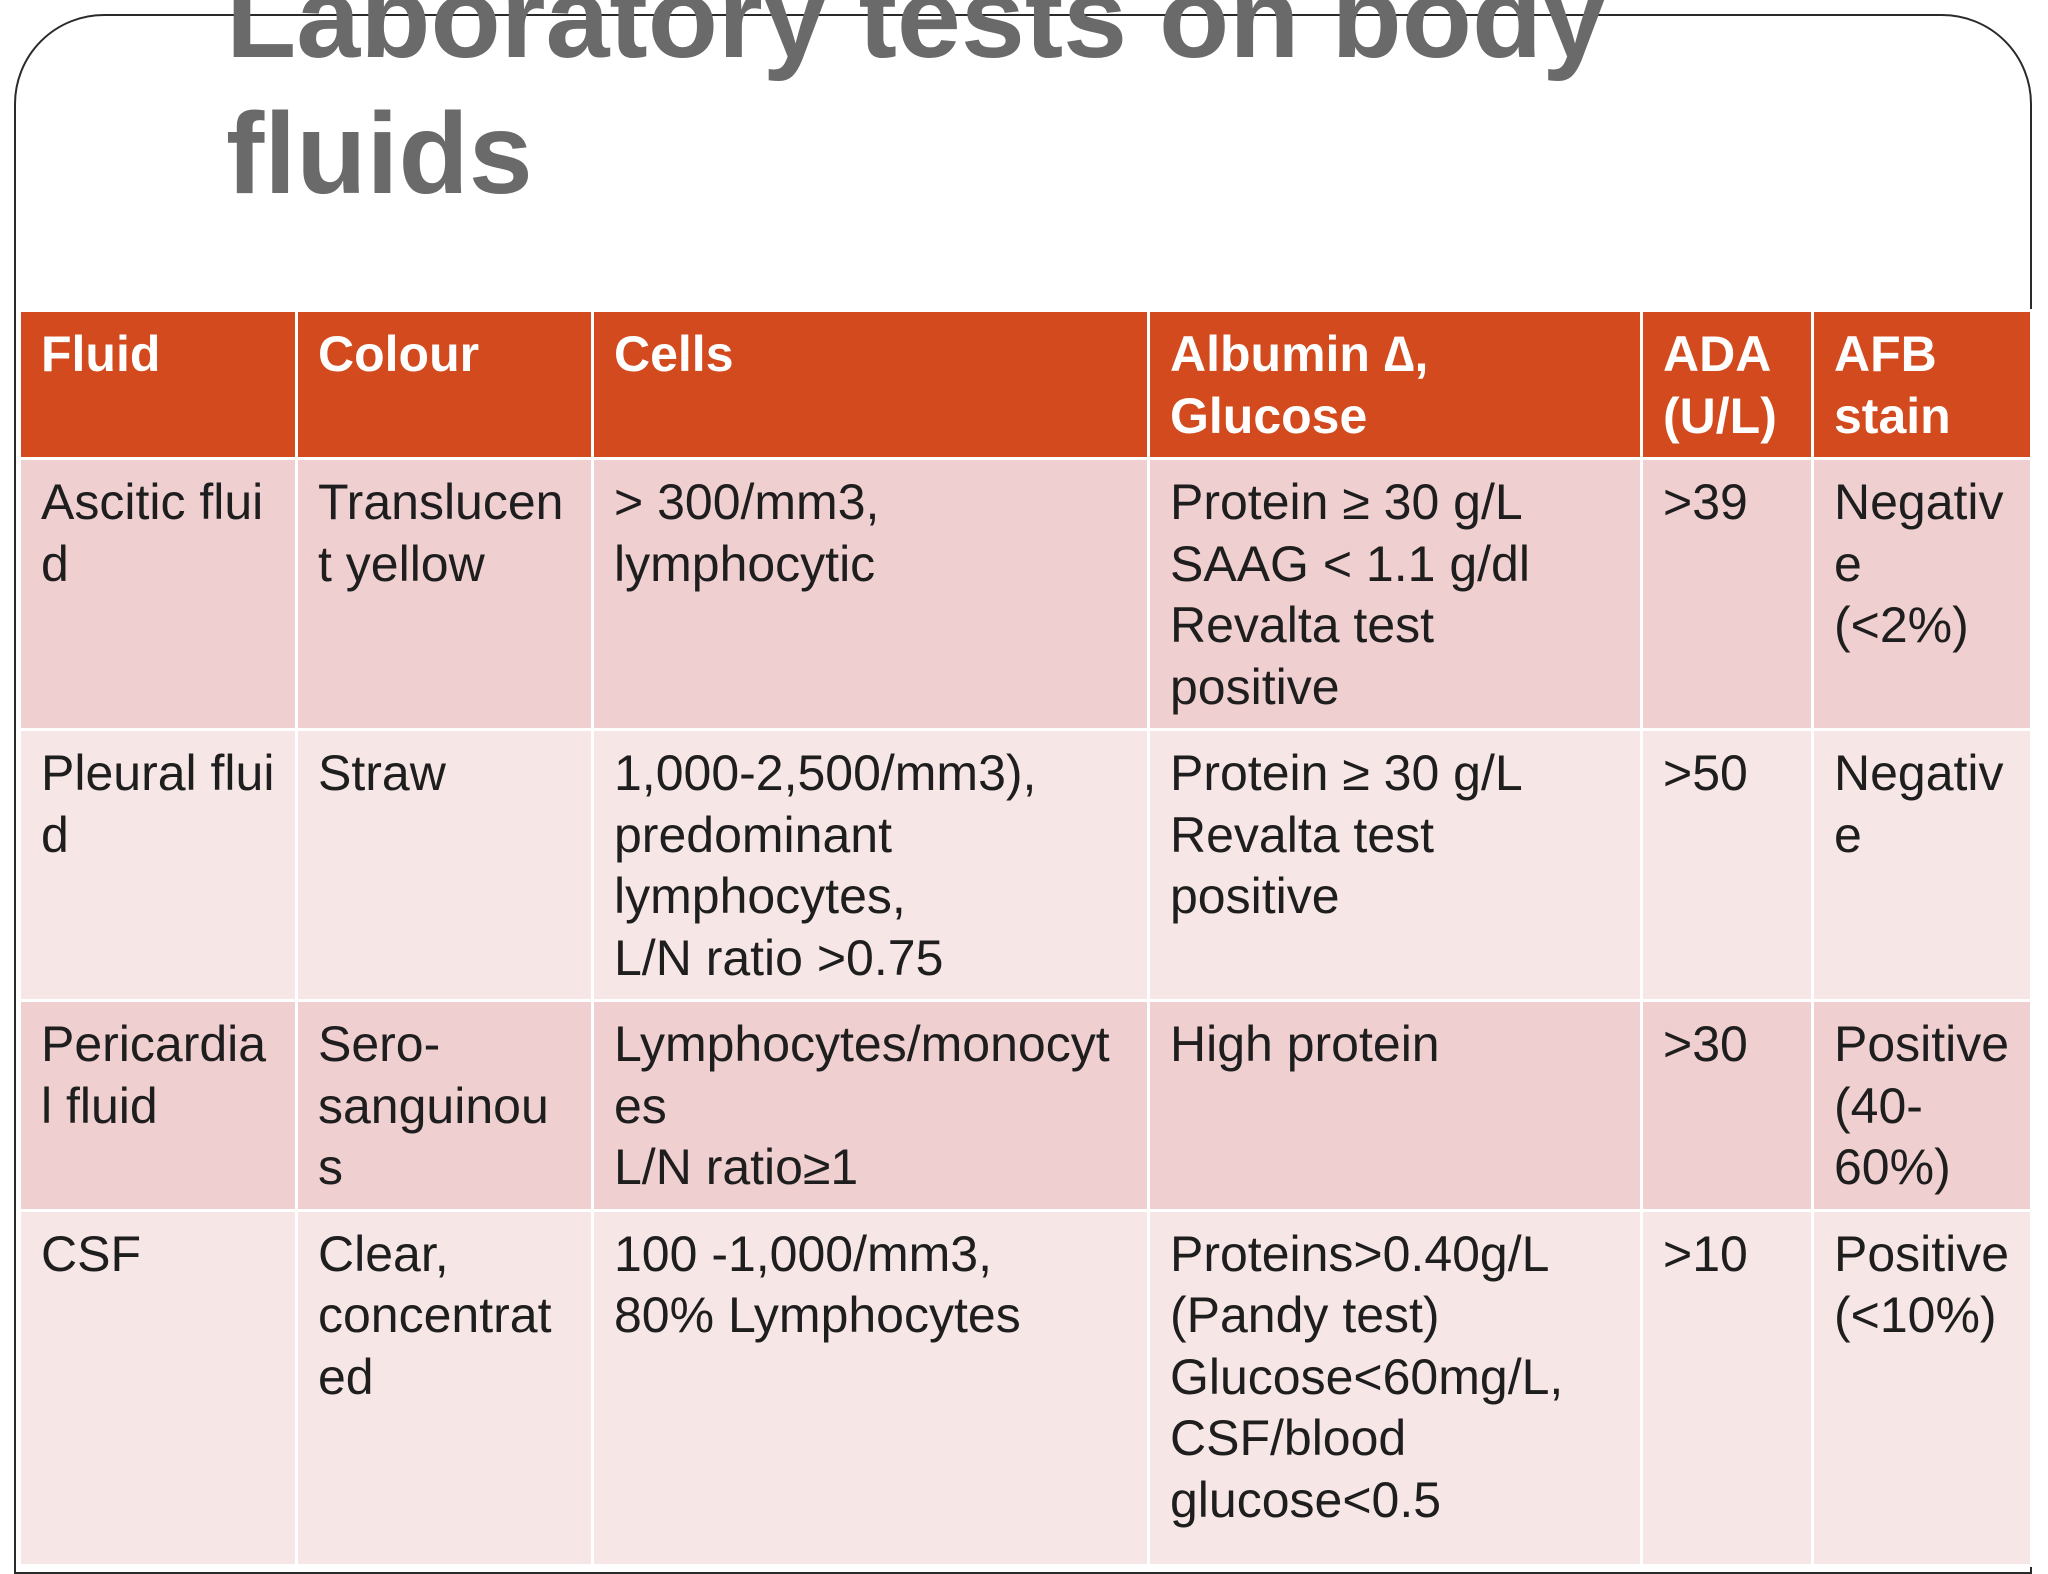 This screenshot has width=2048, height=1574. What do you see at coordinates (158, 1105) in the screenshot?
I see `cell-fluid: Pericardial fluid` at bounding box center [158, 1105].